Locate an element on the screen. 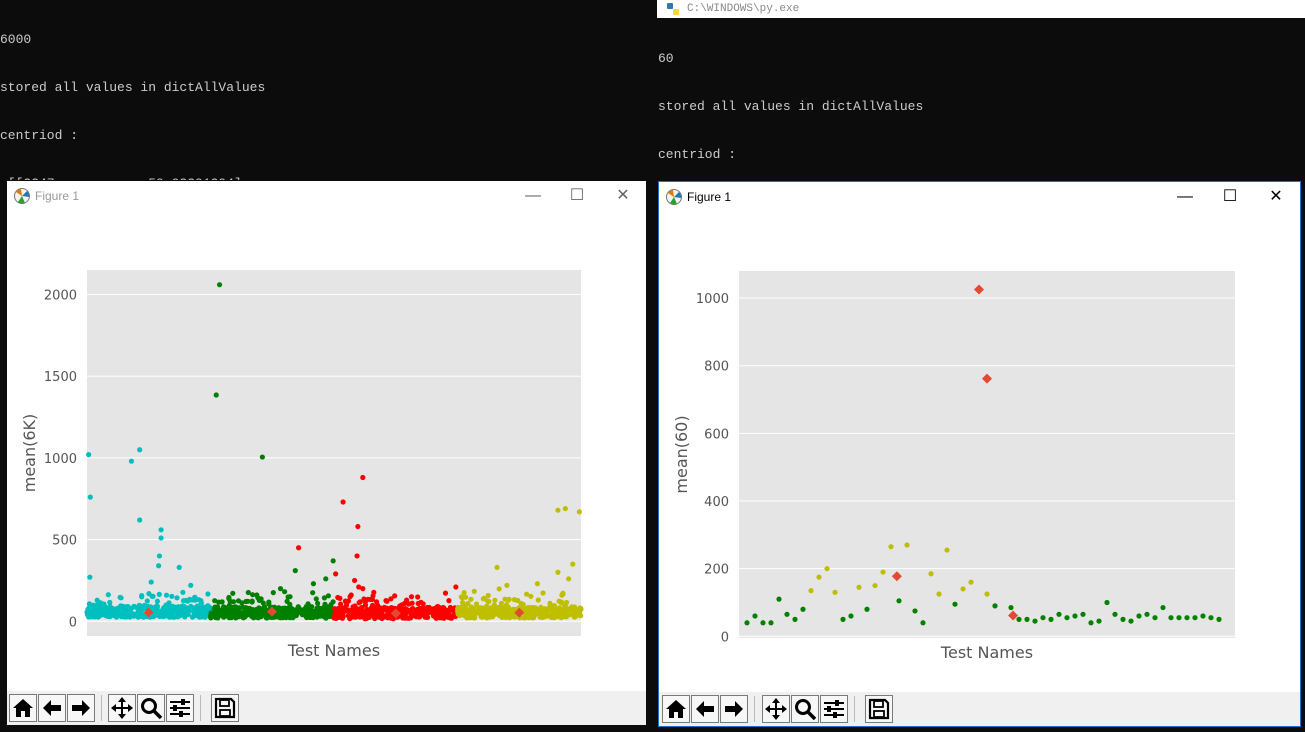 This screenshot has width=1305, height=732. y-tick-label: 1000 is located at coordinates (712, 299).